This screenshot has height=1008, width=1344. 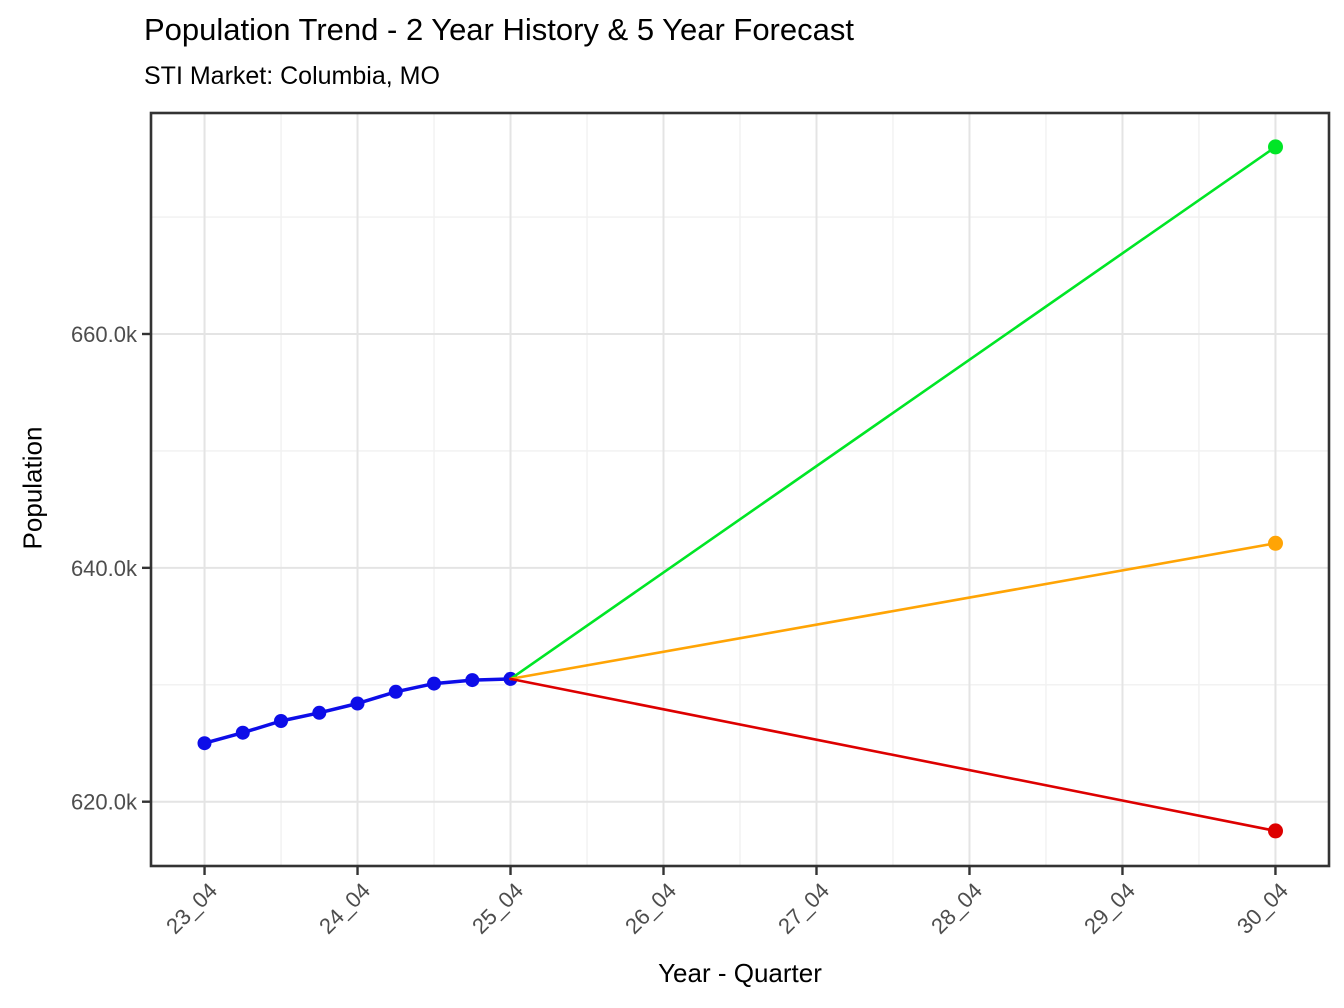 I want to click on chart-subtitle: STI Market: Columbia, MO, so click(x=292, y=76).